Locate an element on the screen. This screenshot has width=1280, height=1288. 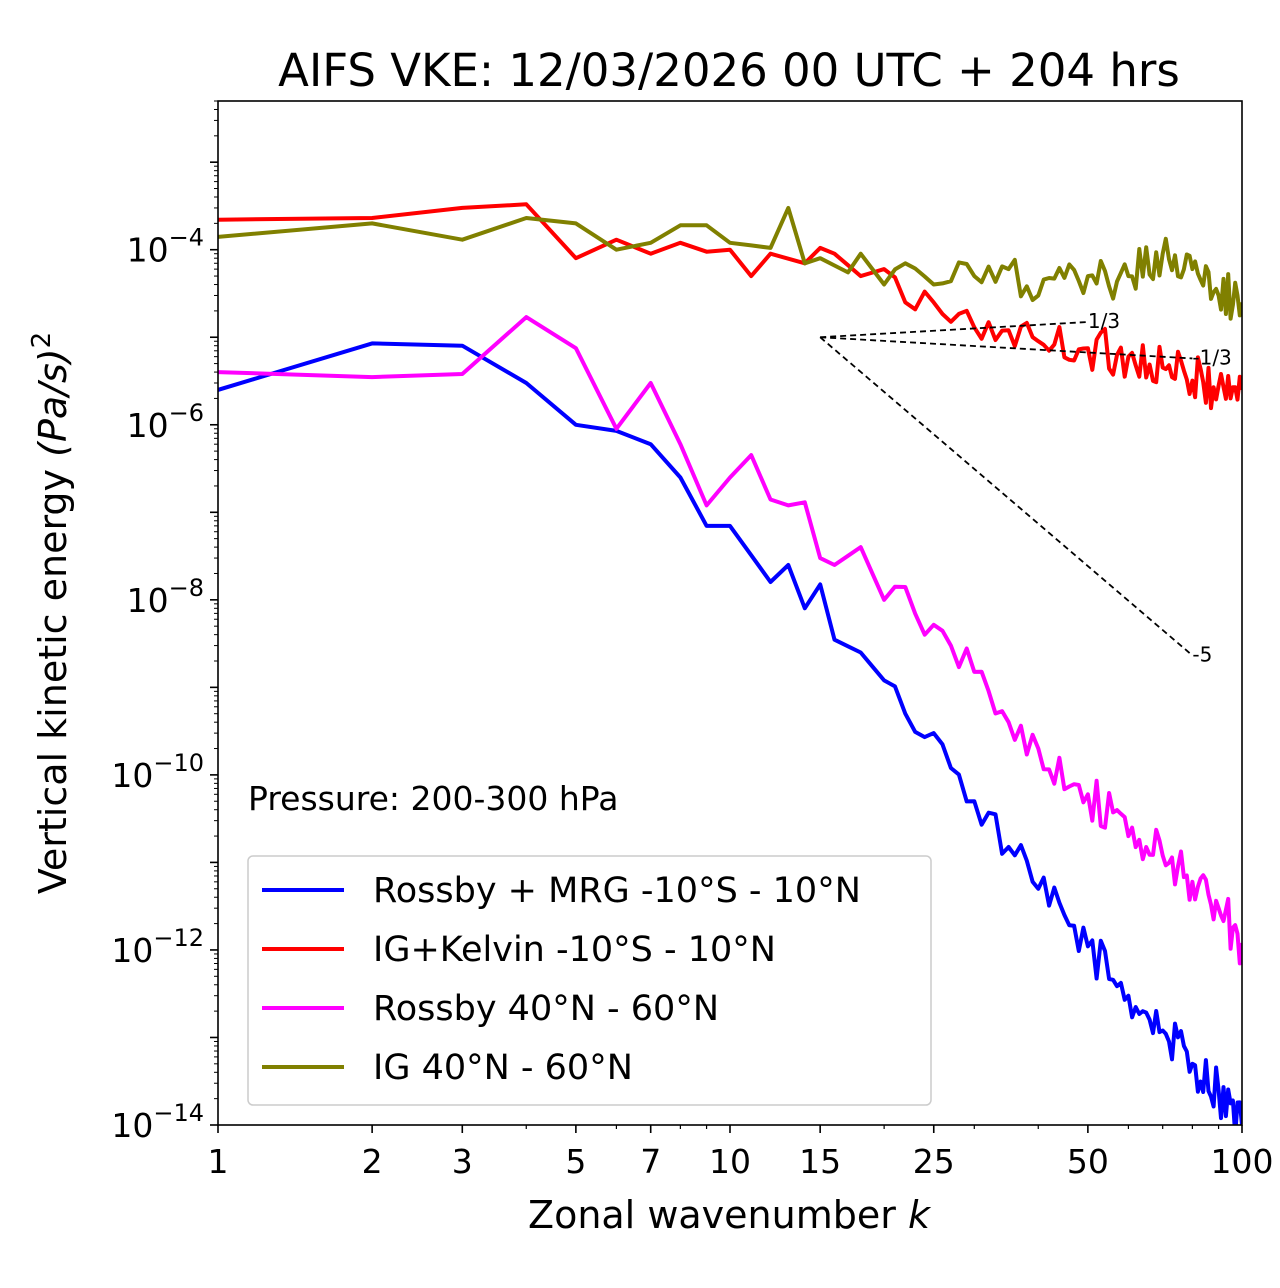
x-tick-label: 7 is located at coordinates (650, 1161).